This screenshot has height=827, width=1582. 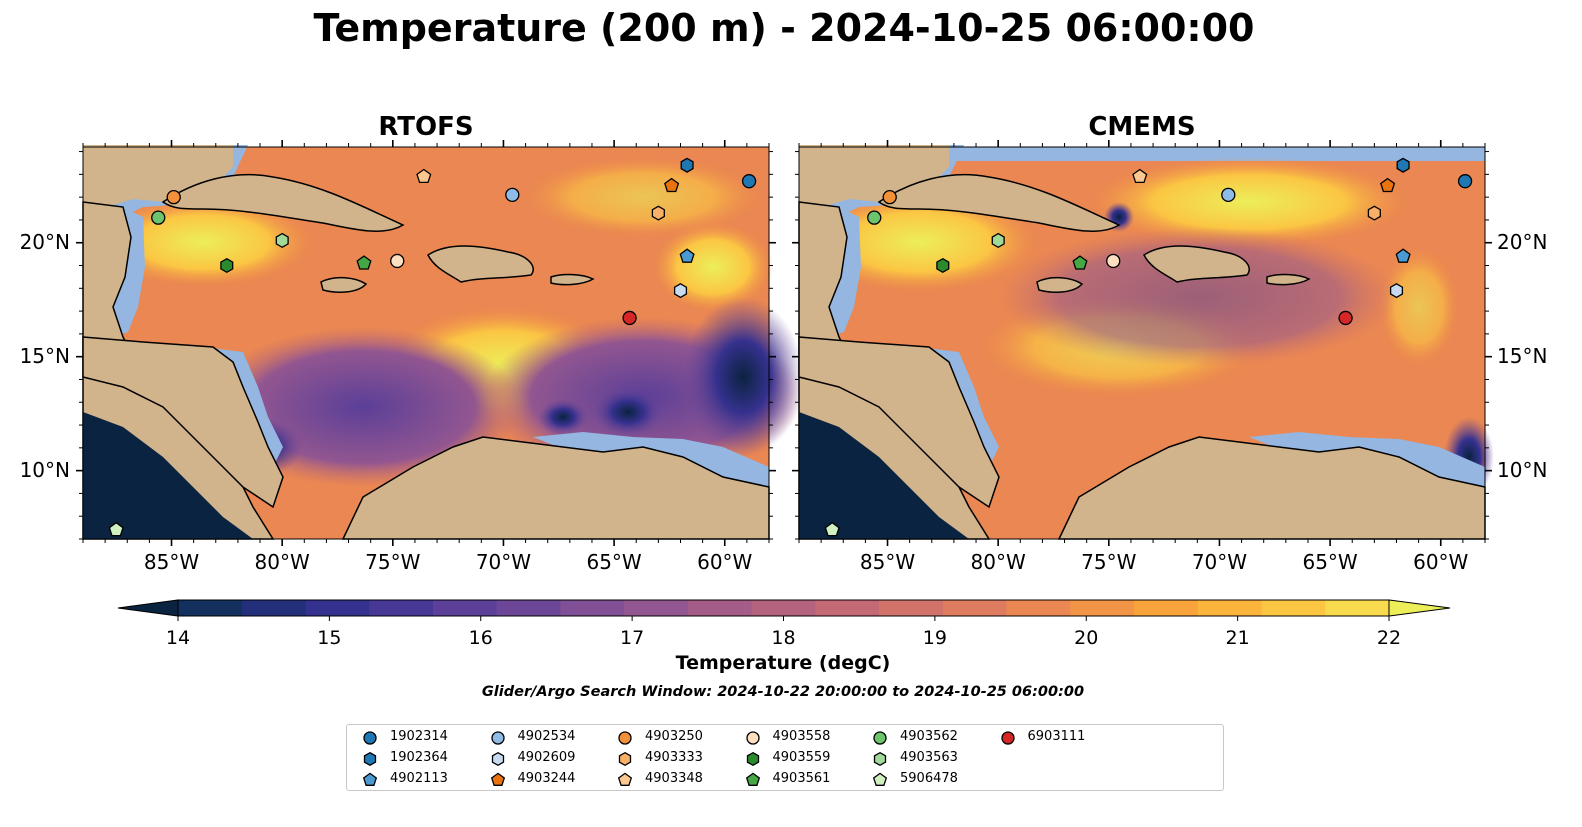 I want to click on float-marker-4903558-cmems, so click(x=1113, y=261).